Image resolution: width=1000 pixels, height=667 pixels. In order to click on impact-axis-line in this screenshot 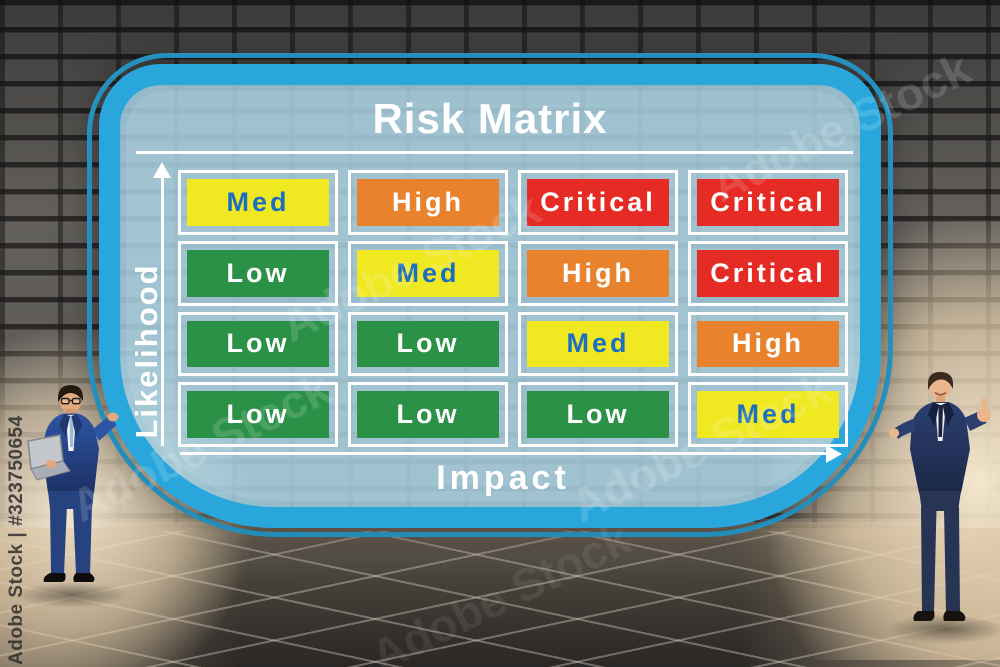, I will do `click(504, 453)`.